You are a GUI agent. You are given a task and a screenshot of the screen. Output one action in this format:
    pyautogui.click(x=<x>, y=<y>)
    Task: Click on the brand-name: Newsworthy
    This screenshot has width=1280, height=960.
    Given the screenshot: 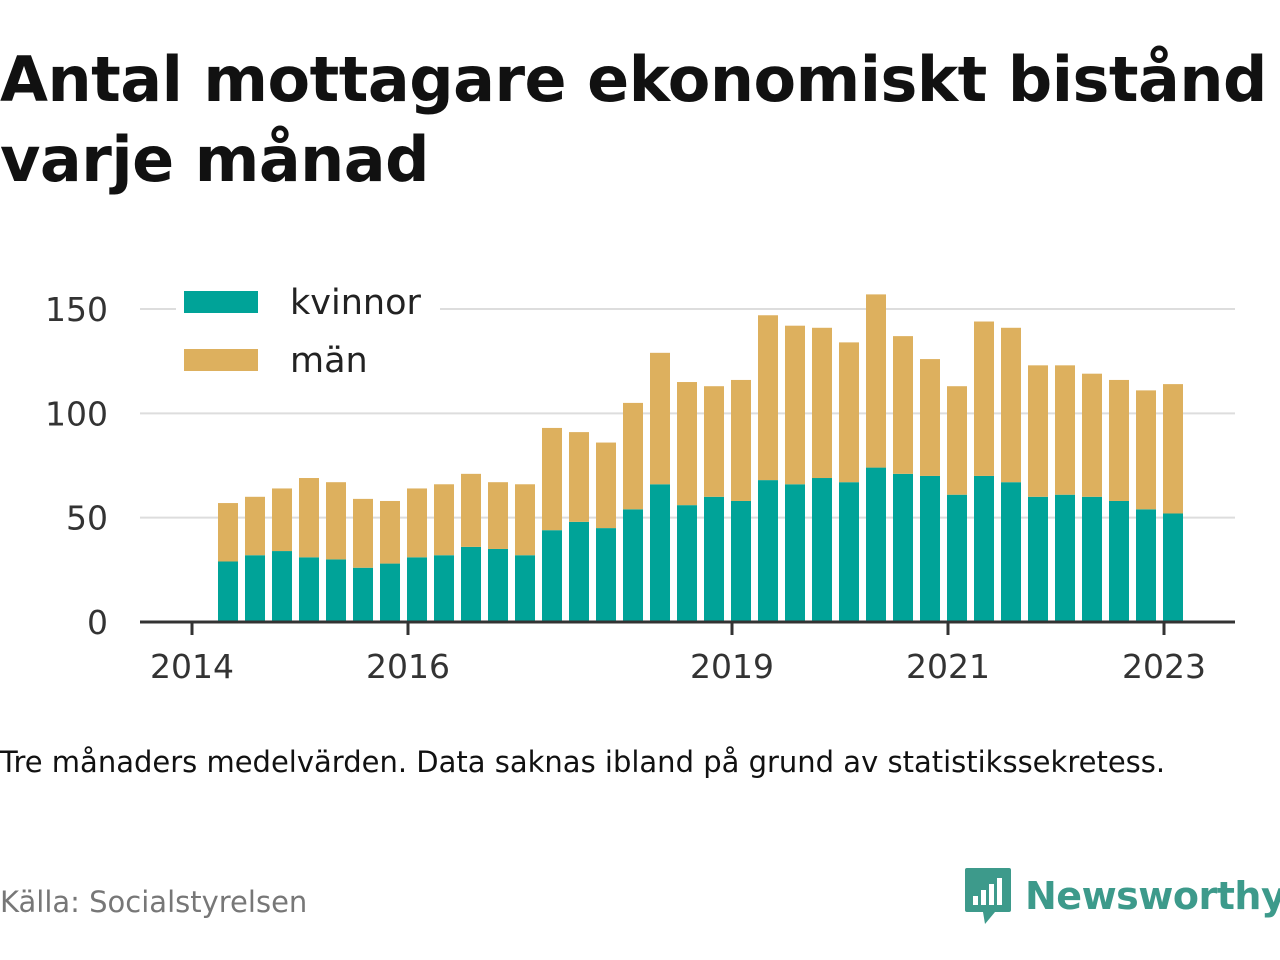 What is the action you would take?
    pyautogui.click(x=1152, y=896)
    